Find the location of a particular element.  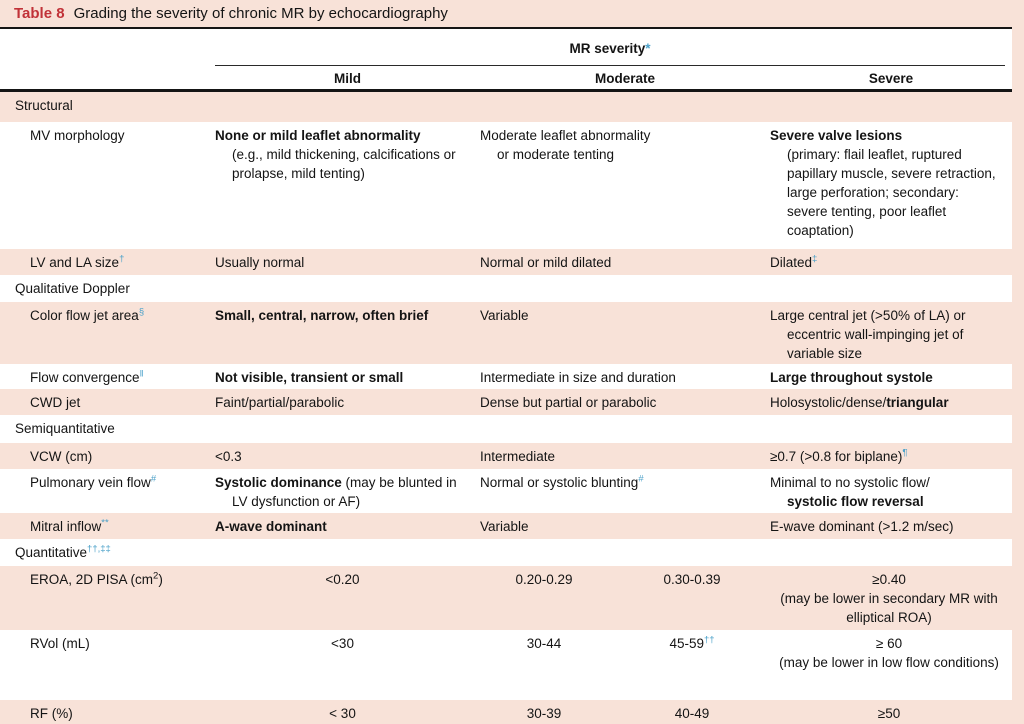

table-row: RF (%) < 30 30-39 40-49 ≥50 is located at coordinates (506, 711).